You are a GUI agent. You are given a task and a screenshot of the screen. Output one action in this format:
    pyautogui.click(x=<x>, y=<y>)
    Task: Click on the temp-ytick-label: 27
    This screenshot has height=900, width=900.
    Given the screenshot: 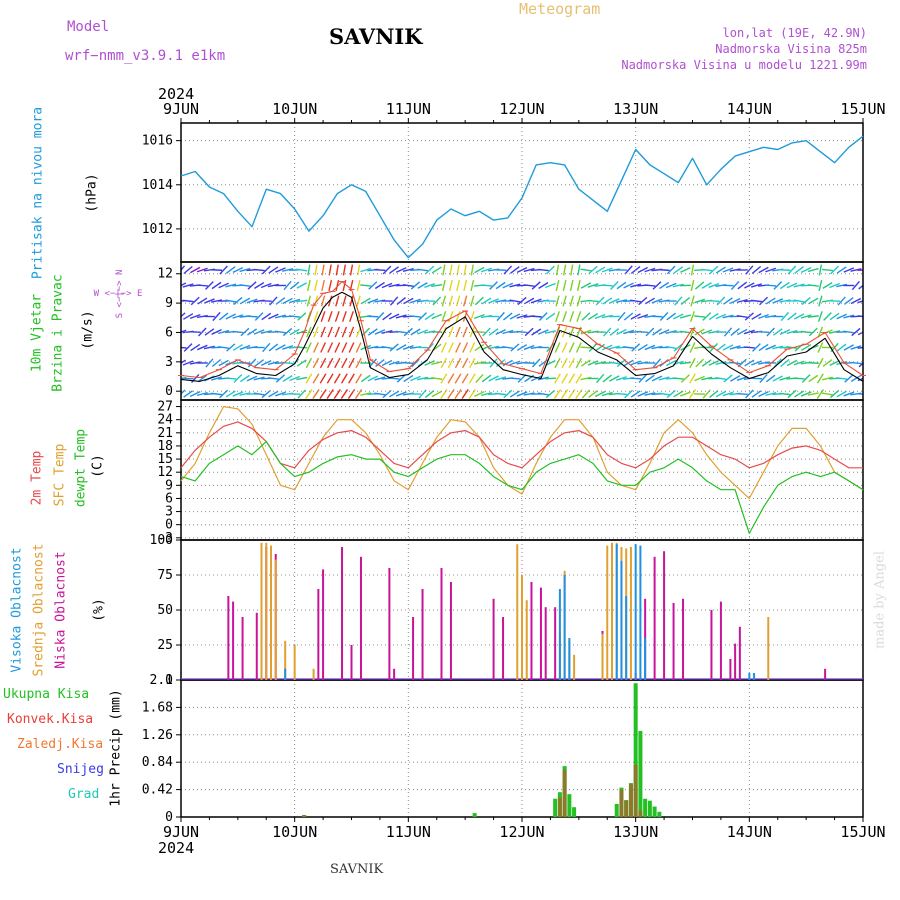 What is the action you would take?
    pyautogui.click(x=165, y=407)
    